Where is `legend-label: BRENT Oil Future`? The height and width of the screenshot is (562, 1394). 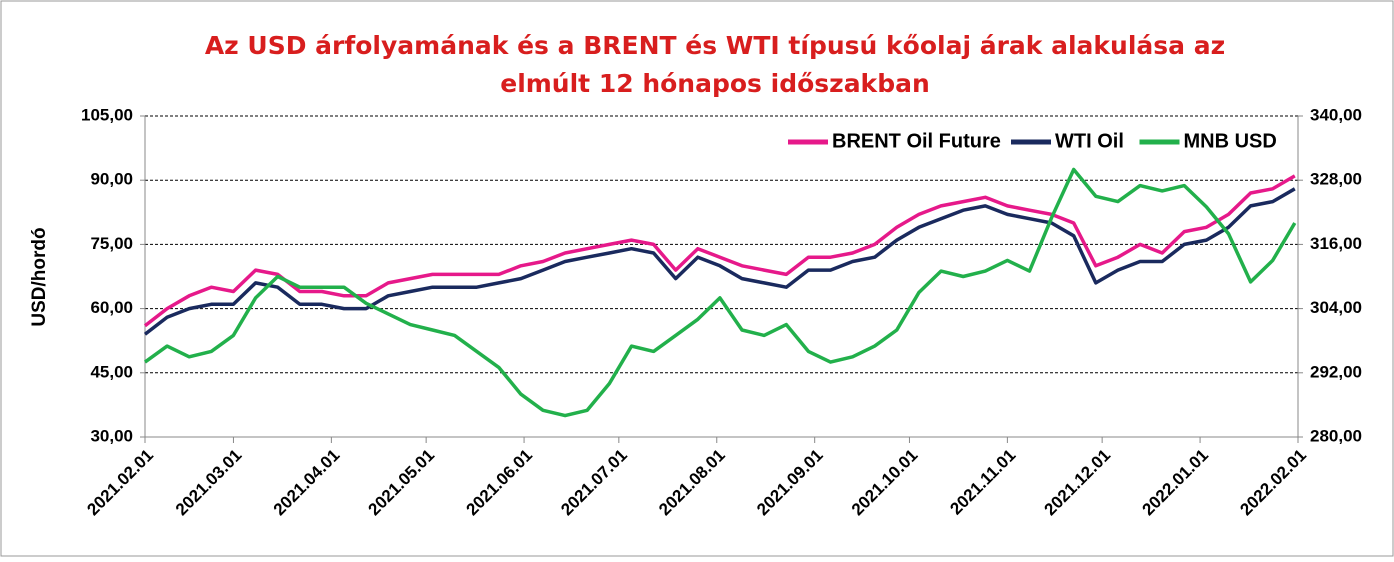 legend-label: BRENT Oil Future is located at coordinates (916, 141).